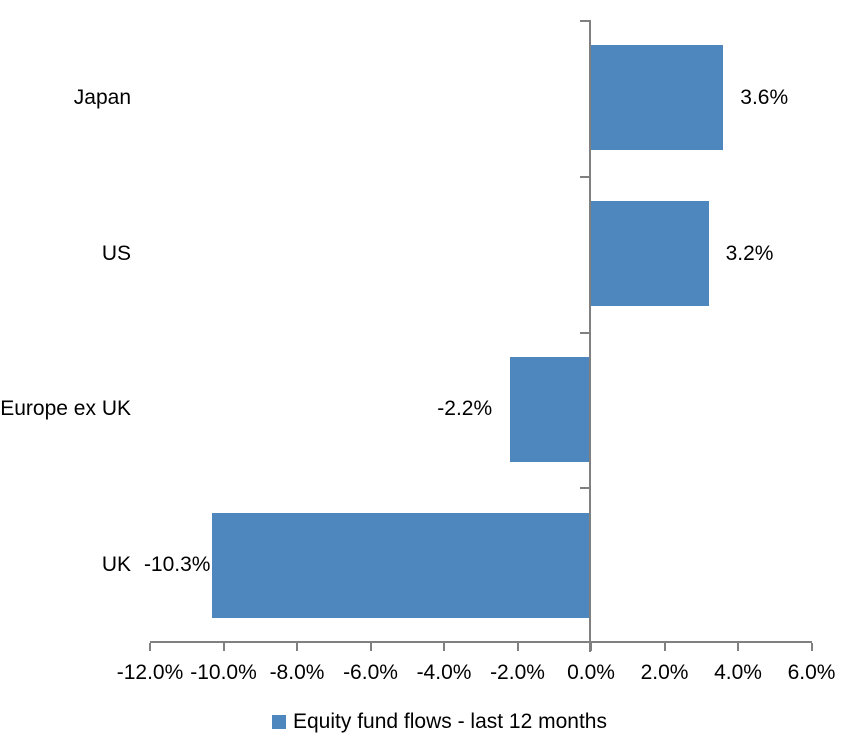 Image resolution: width=852 pixels, height=747 pixels. I want to click on x-tick-label: -2.0%, so click(517, 672).